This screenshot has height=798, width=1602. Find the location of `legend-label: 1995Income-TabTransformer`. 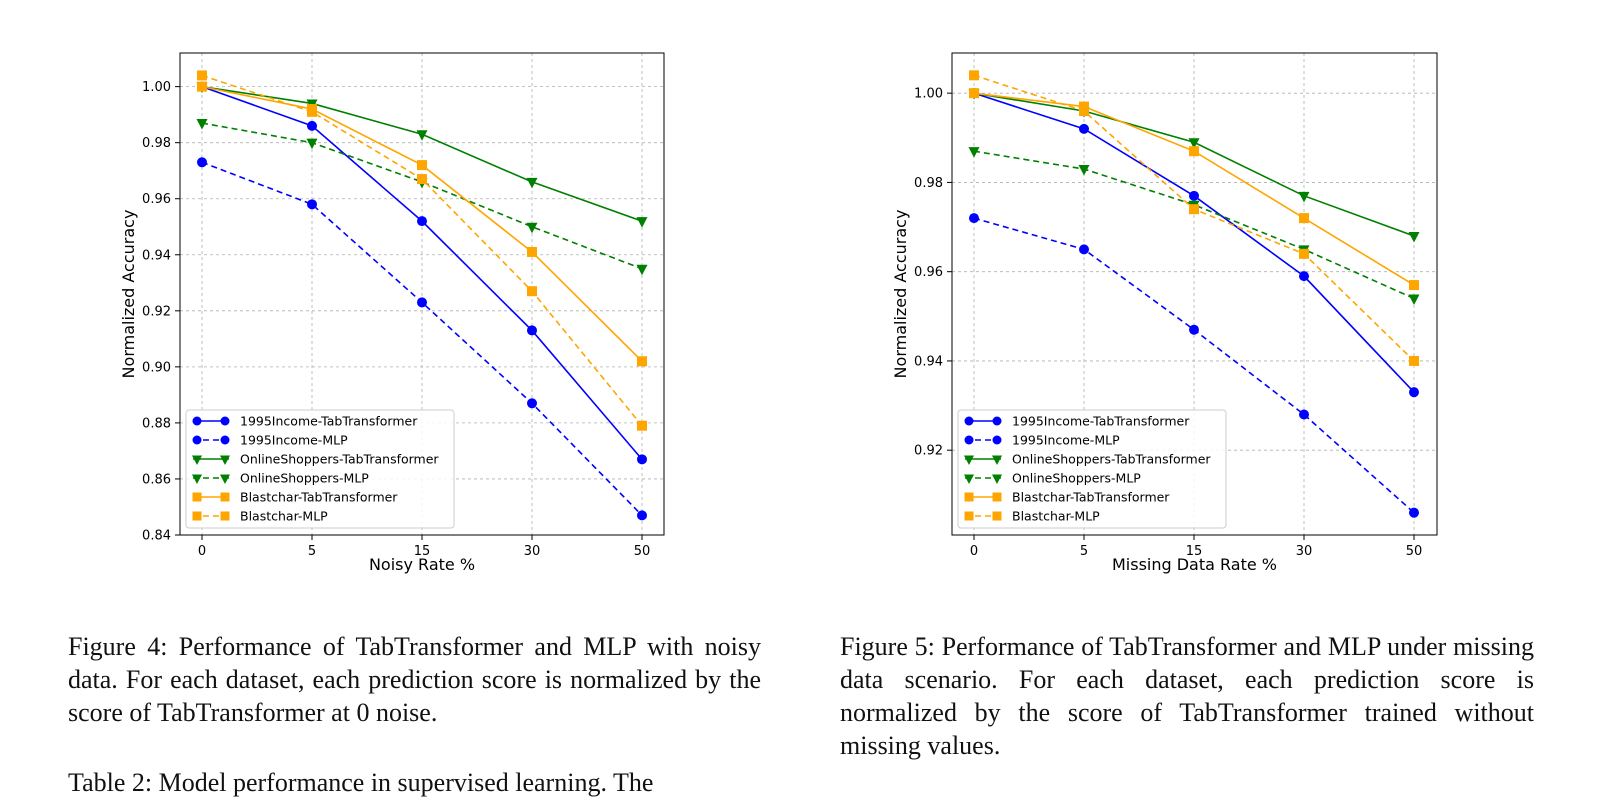

legend-label: 1995Income-TabTransformer is located at coordinates (1101, 421).